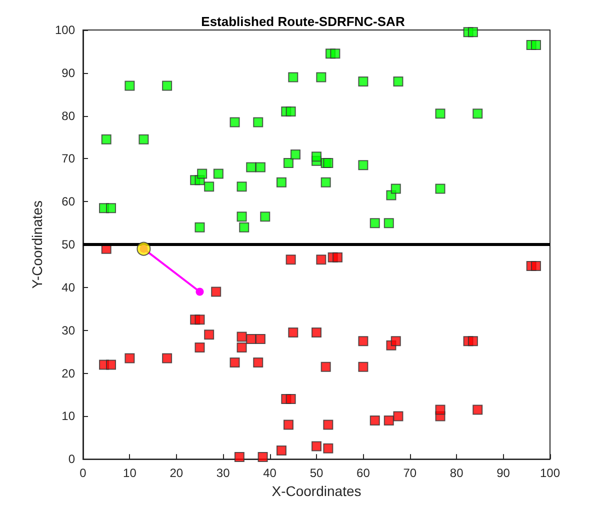  Describe the element at coordinates (270, 473) in the screenshot. I see `x-tick-label: 40` at that location.